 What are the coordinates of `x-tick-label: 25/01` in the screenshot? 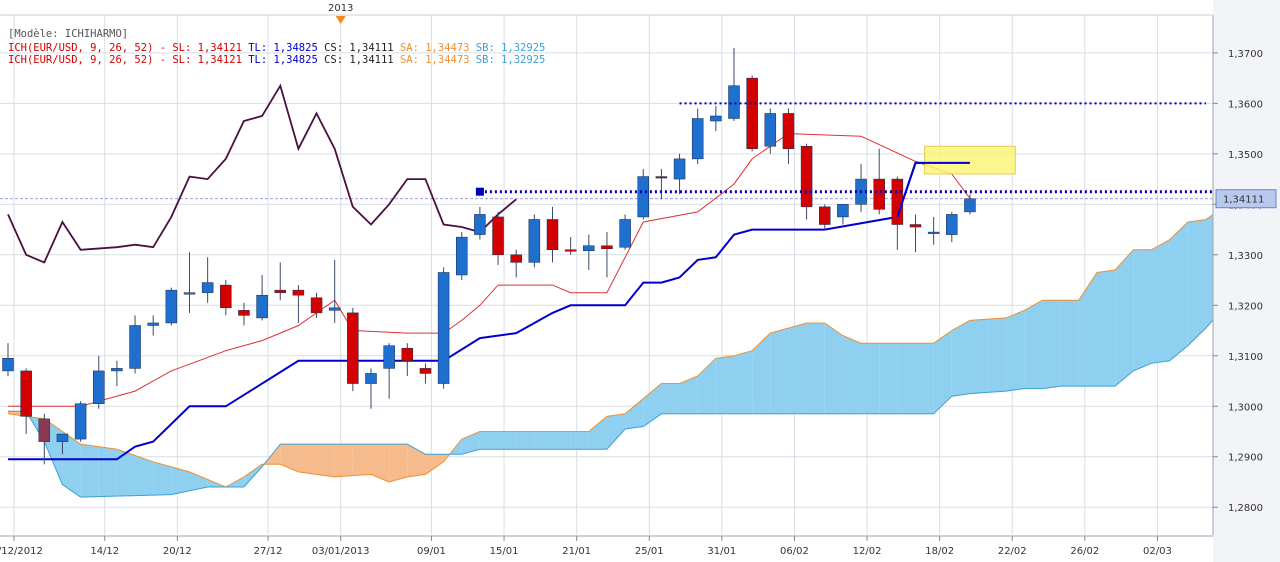 It's located at (649, 551).